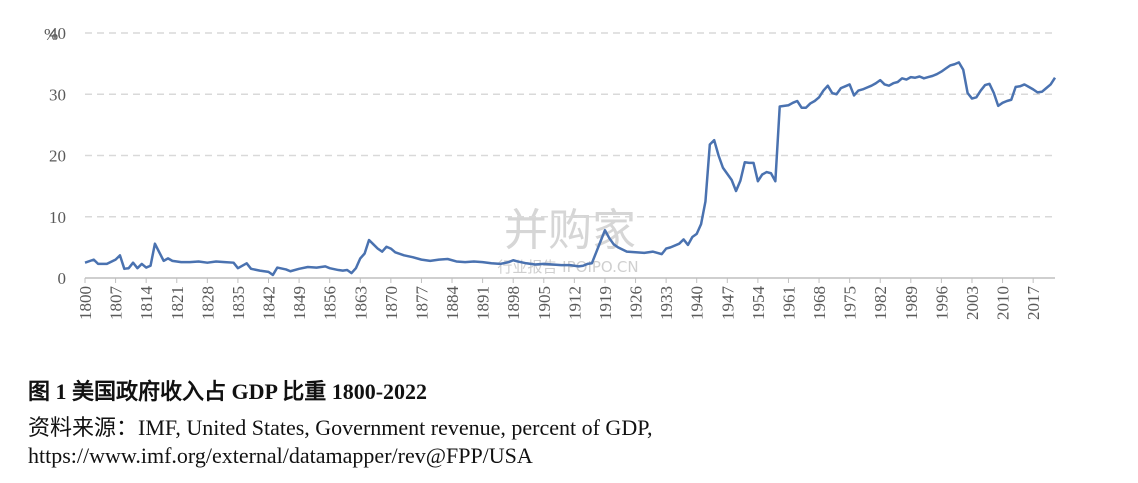 This screenshot has width=1138, height=483. What do you see at coordinates (57, 156) in the screenshot?
I see `y-tick-label: 20` at bounding box center [57, 156].